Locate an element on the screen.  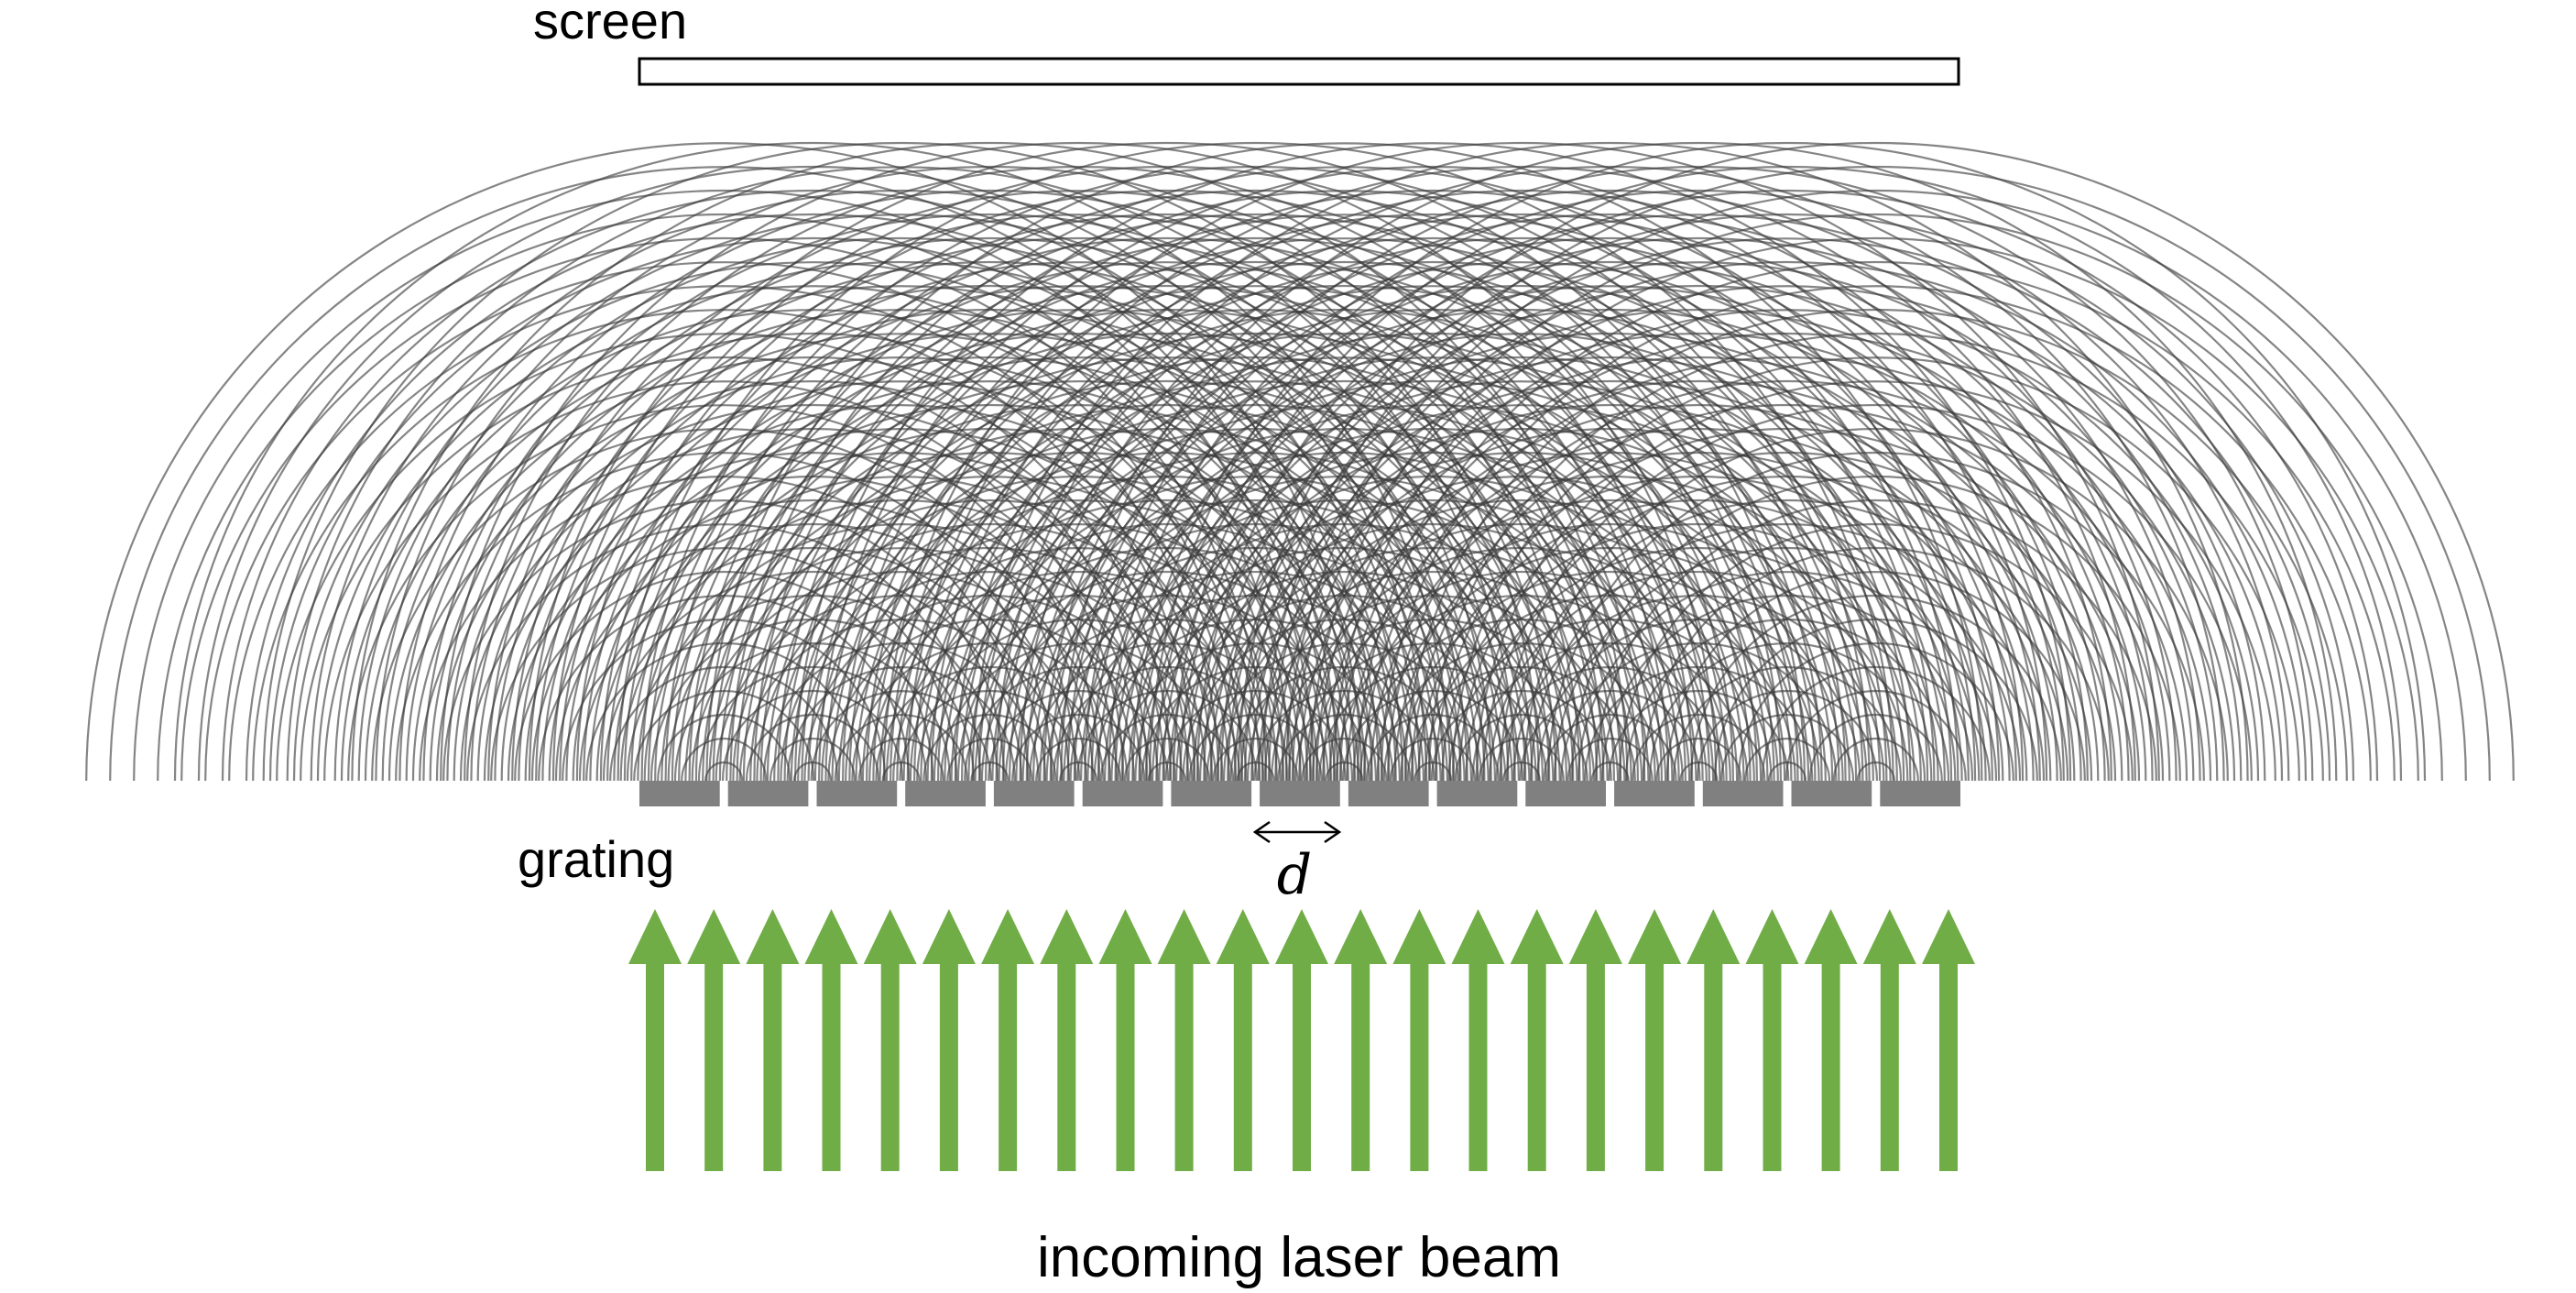
grating is located at coordinates (1300, 793).